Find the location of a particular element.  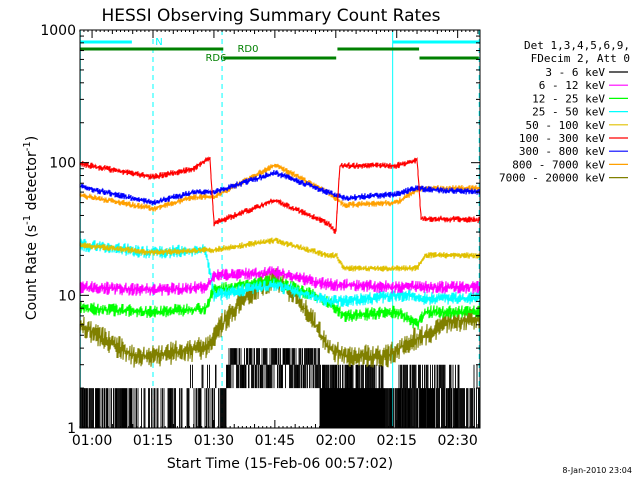

x-tick-label-0: 01:00 is located at coordinates (92, 441).